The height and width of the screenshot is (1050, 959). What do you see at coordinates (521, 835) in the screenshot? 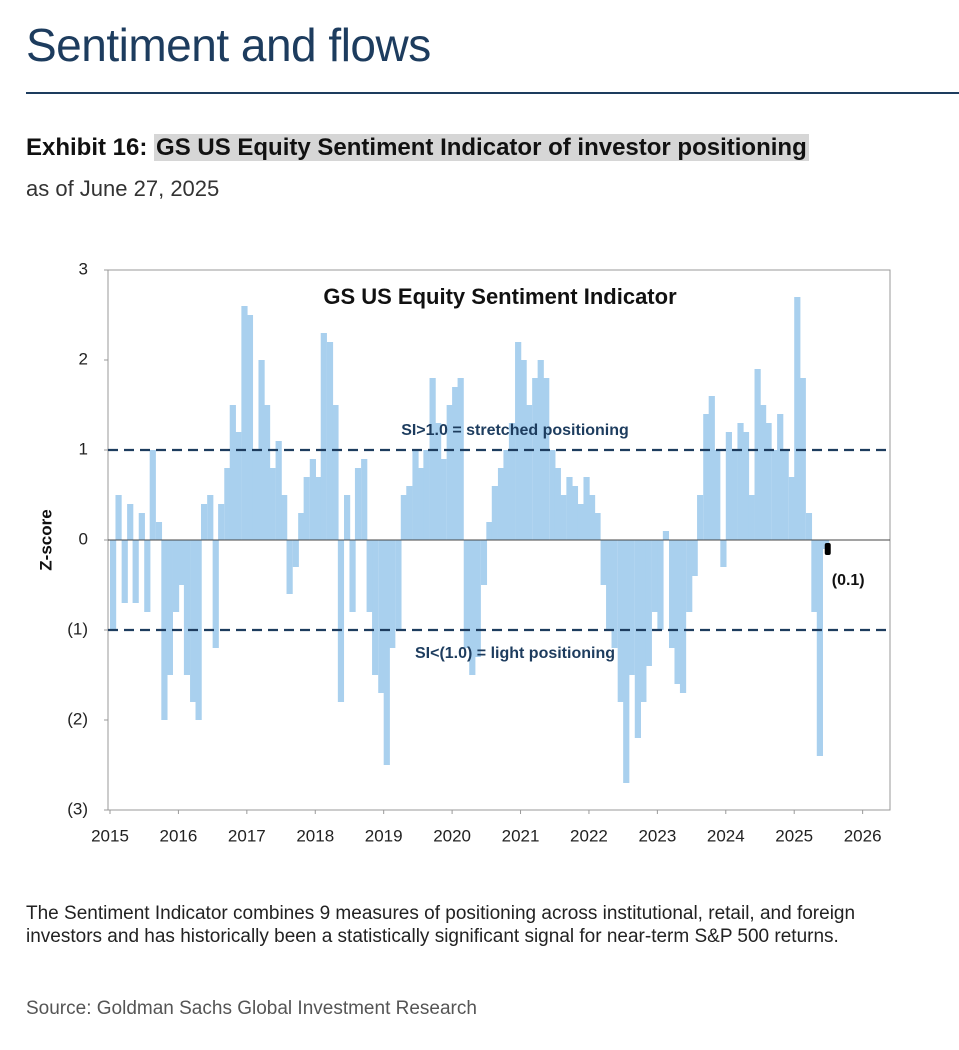
I see `x-tick-label: 2021` at bounding box center [521, 835].